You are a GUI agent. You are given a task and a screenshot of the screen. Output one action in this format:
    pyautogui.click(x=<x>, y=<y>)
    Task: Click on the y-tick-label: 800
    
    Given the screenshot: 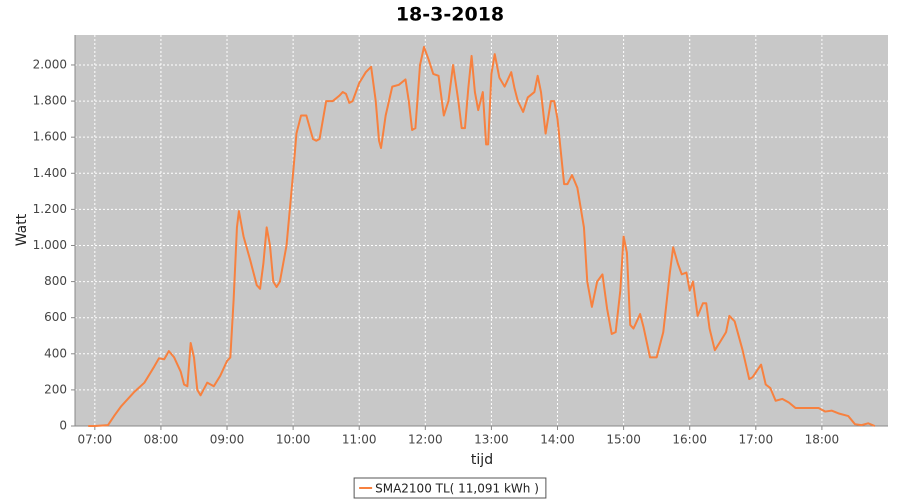 What is the action you would take?
    pyautogui.click(x=55, y=281)
    